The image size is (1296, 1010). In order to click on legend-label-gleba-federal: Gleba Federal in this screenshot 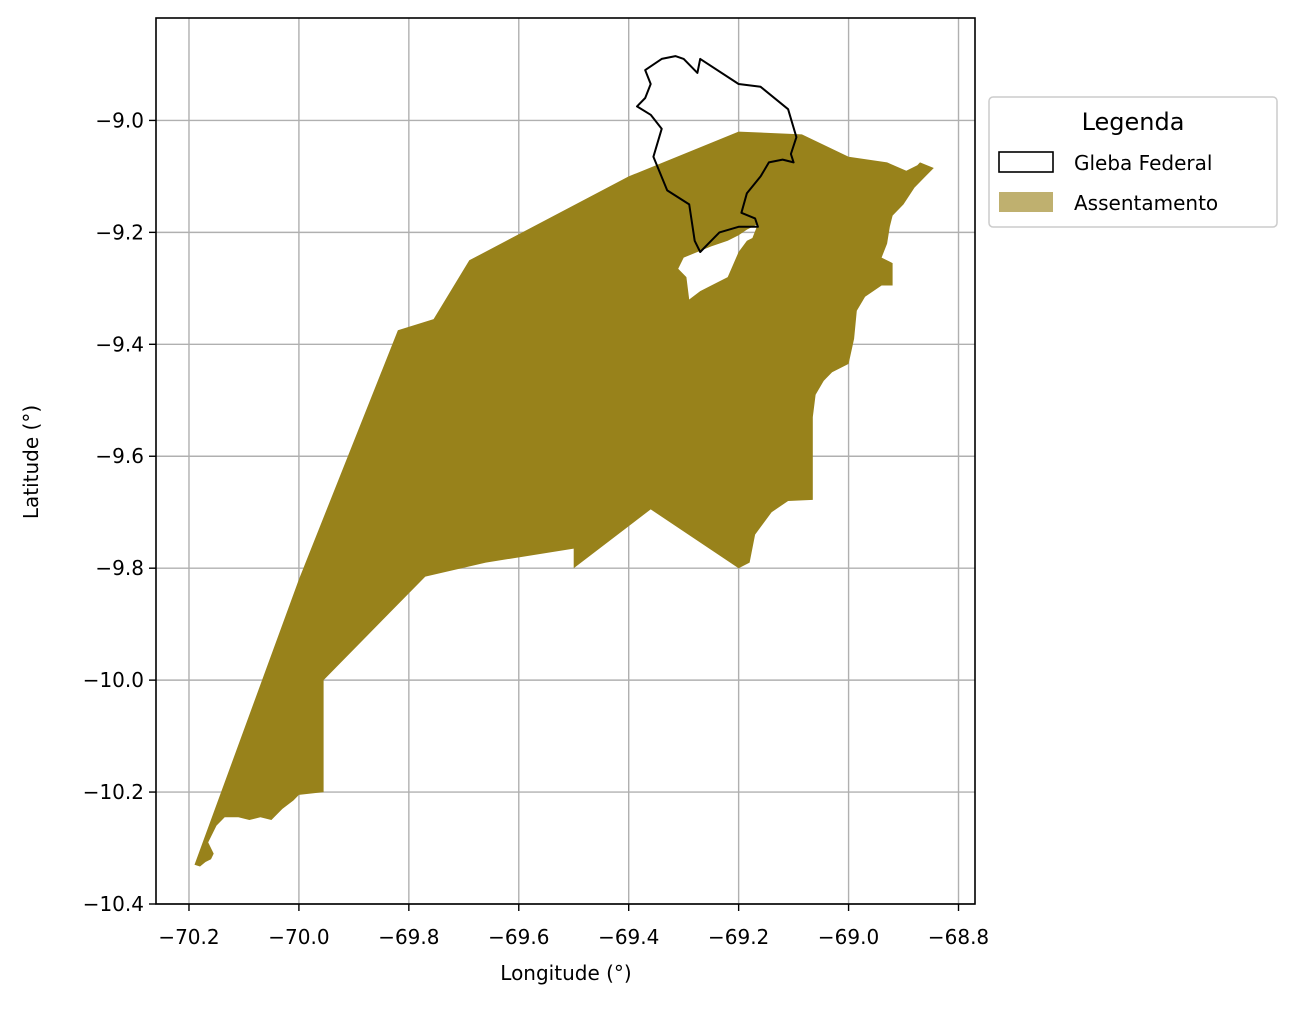, I will do `click(1143, 163)`.